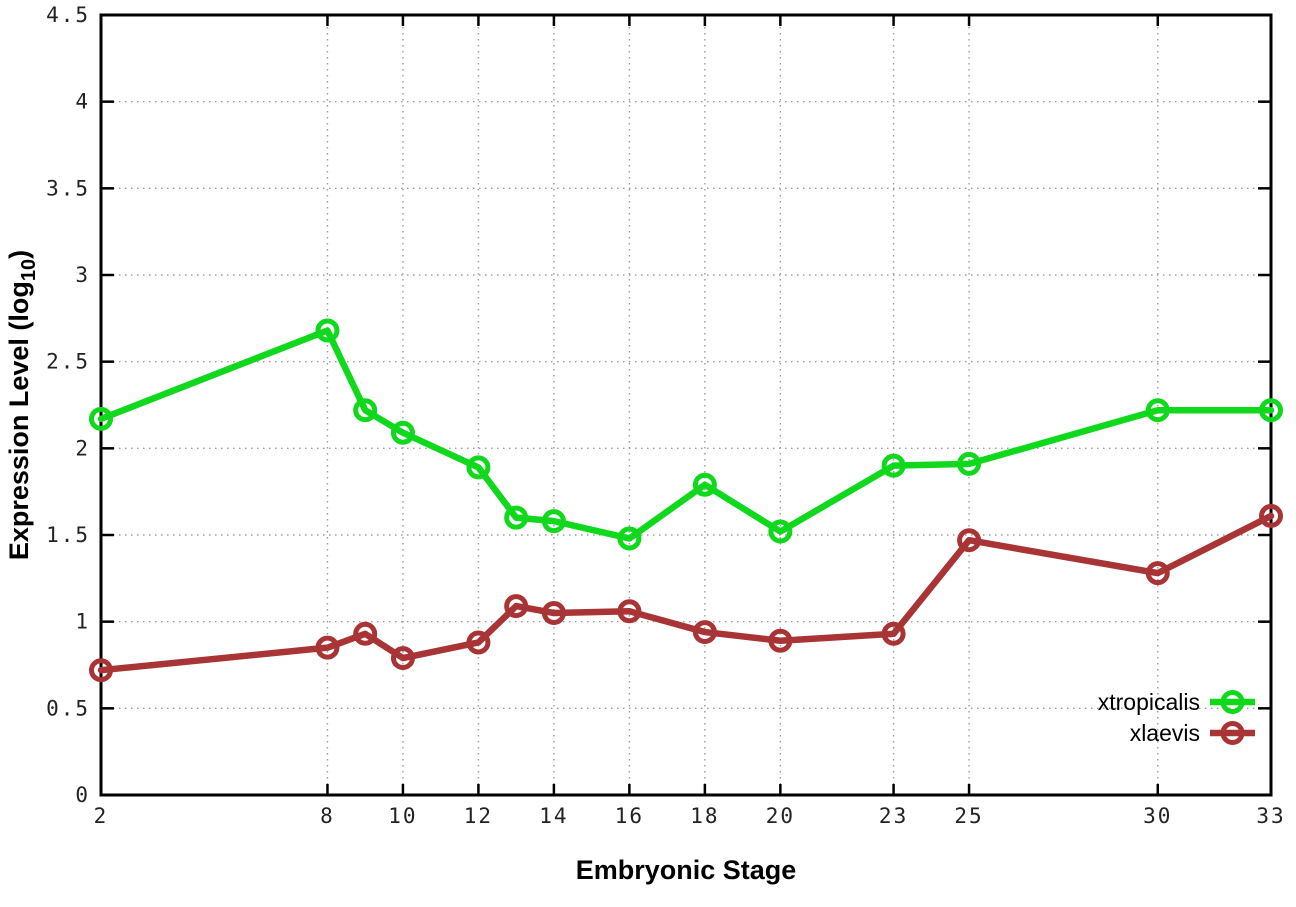 This screenshot has height=907, width=1296. What do you see at coordinates (22, 405) in the screenshot?
I see `y-axis-title: Expression Level (log10)` at bounding box center [22, 405].